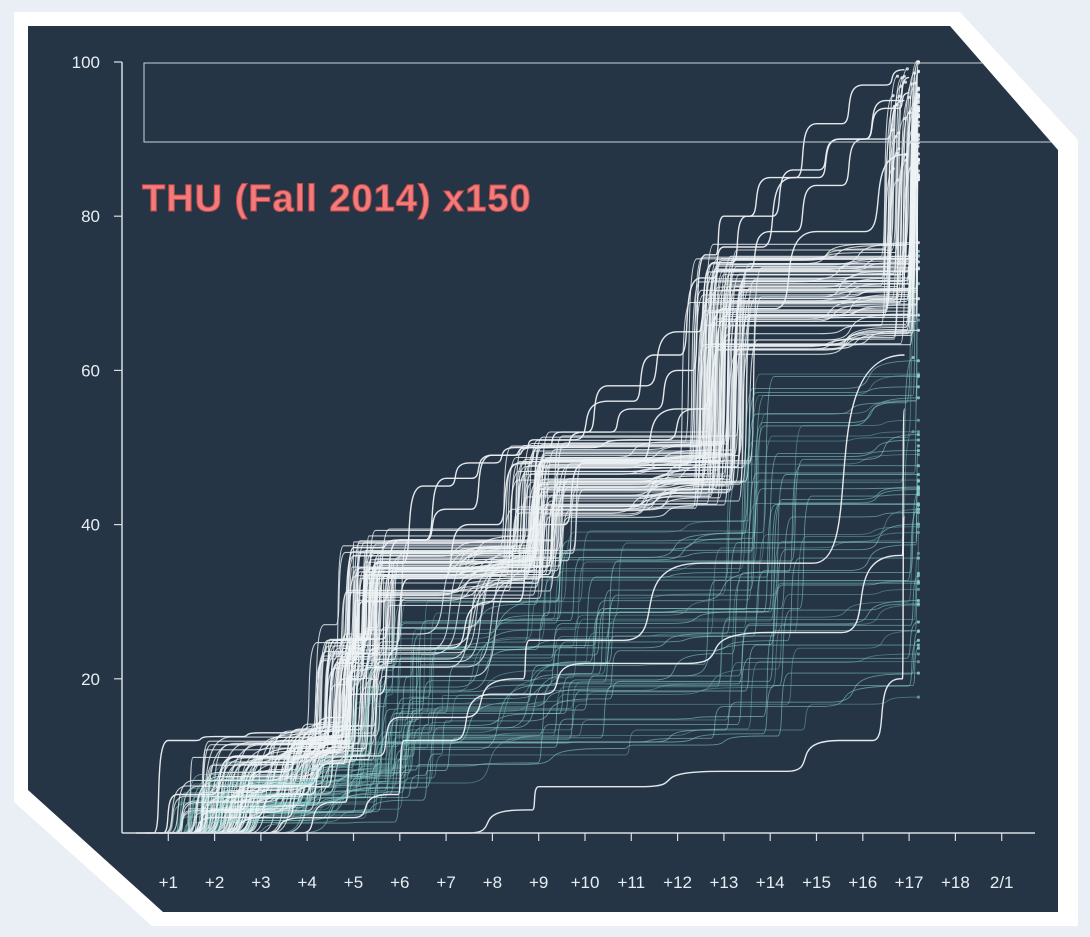 The width and height of the screenshot is (1090, 937). Describe the element at coordinates (90, 679) in the screenshot. I see `y-tick-label: 20` at that location.